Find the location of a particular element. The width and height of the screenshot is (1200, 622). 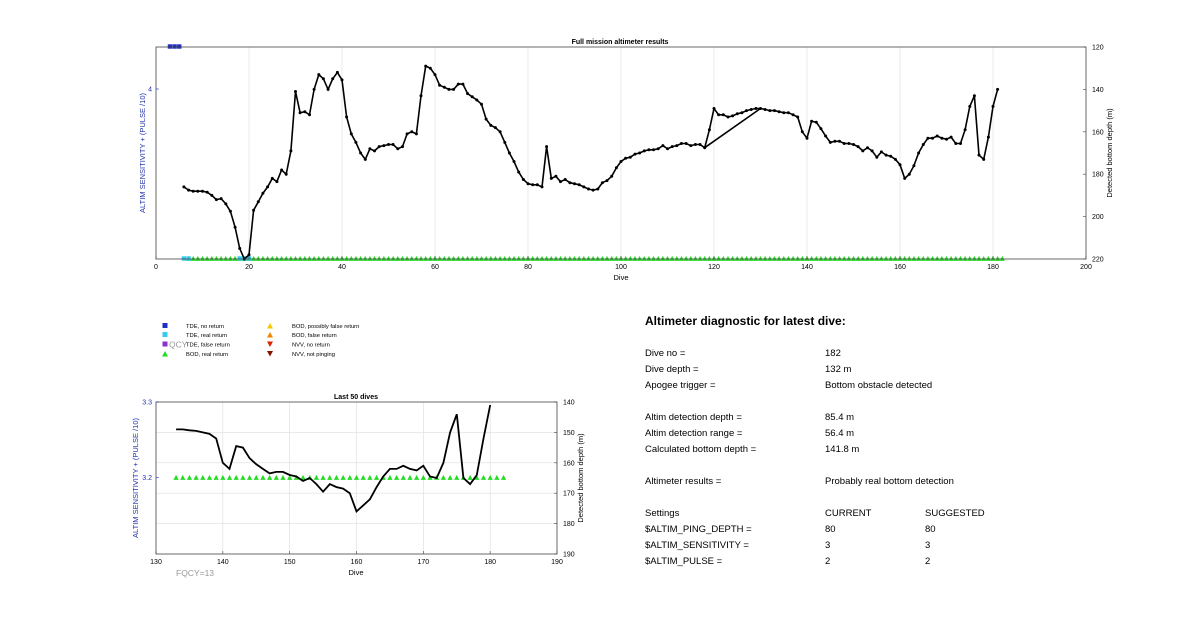

bottom-chart-ylabel-right: Detected bottom depth (m) is located at coordinates (580, 478).